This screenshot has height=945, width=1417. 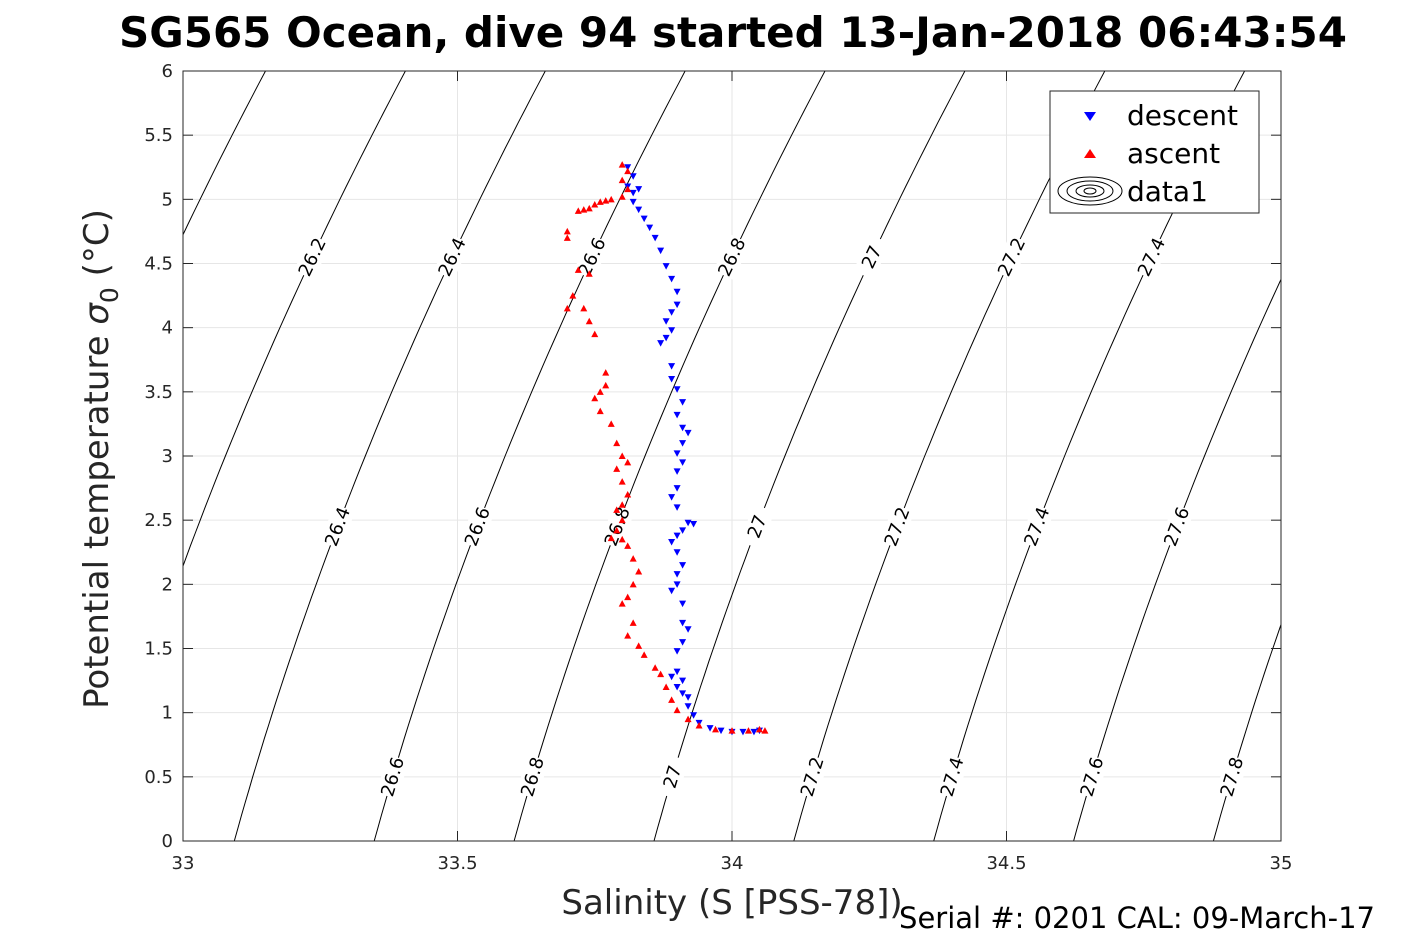 What do you see at coordinates (731, 903) in the screenshot?
I see `x-axis-label: Salinity (S [PSS-78])` at bounding box center [731, 903].